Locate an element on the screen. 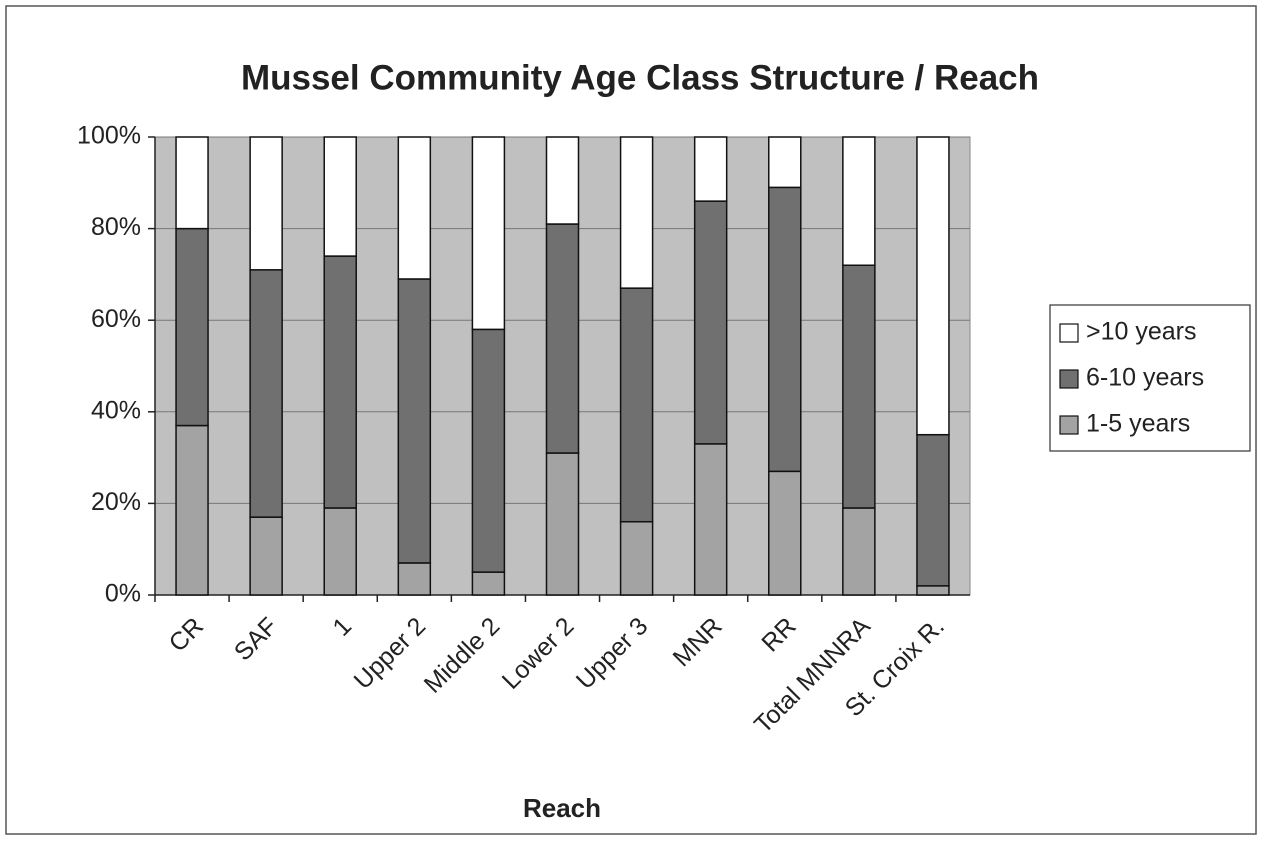 The image size is (1262, 841). y-tick-label: 20% is located at coordinates (116, 502).